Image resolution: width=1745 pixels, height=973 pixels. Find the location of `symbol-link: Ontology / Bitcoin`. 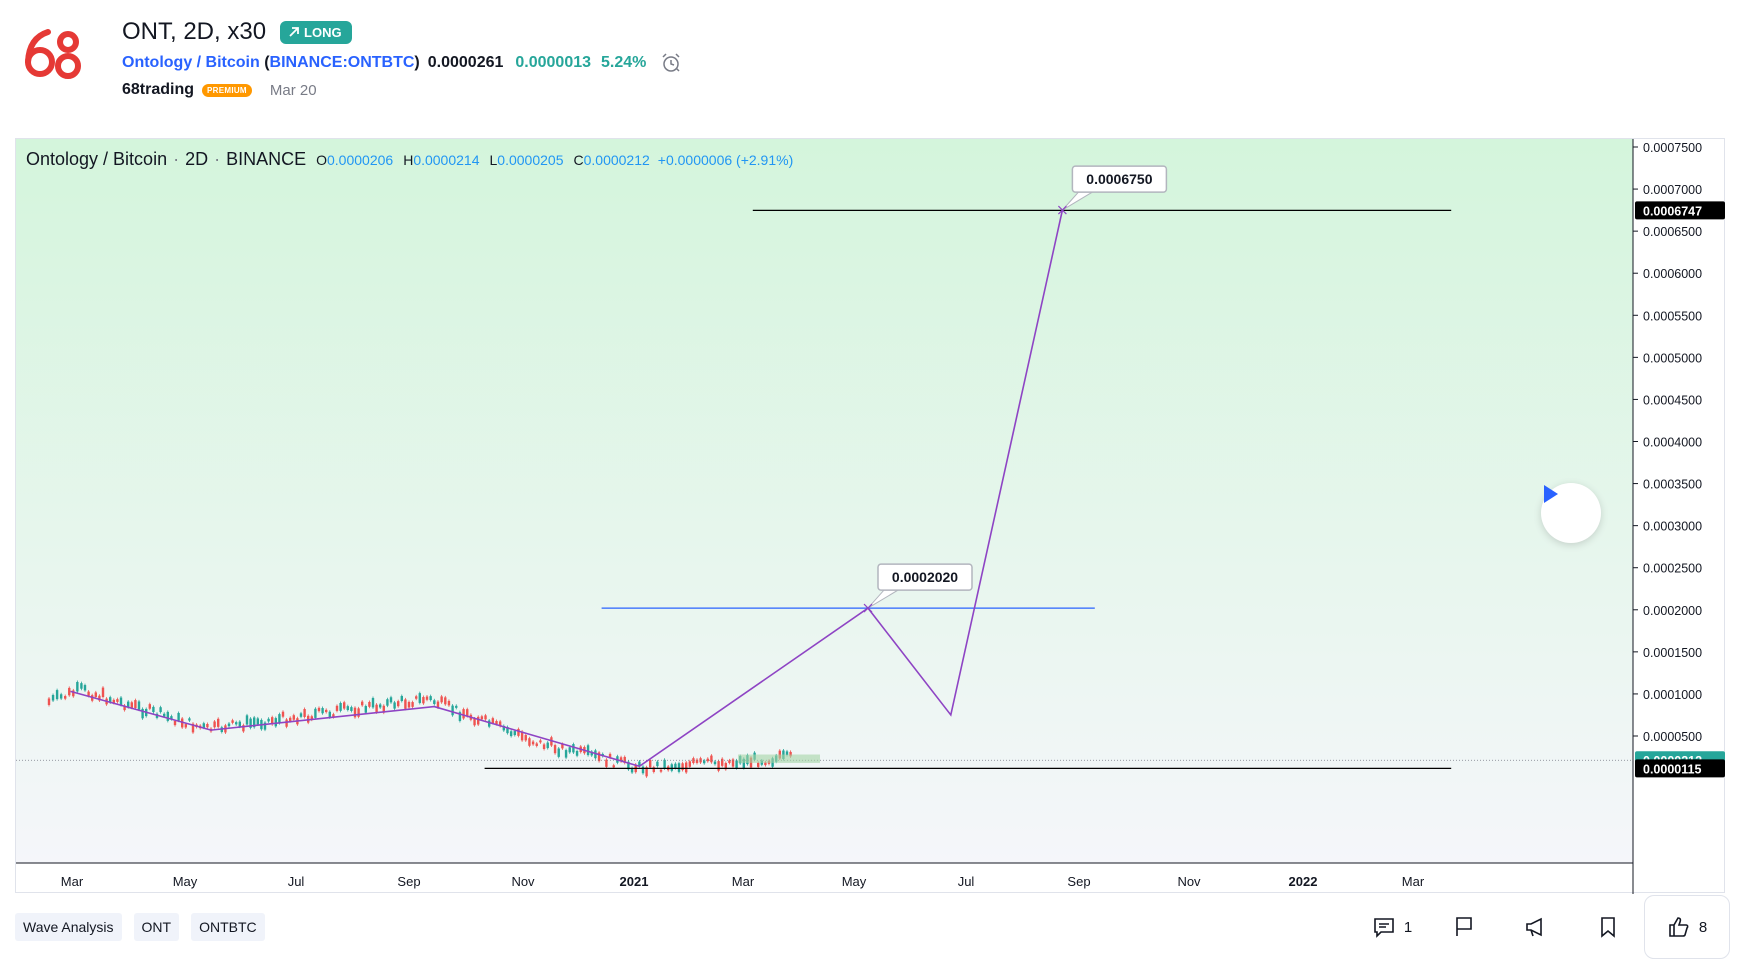

symbol-link: Ontology / Bitcoin is located at coordinates (191, 62).